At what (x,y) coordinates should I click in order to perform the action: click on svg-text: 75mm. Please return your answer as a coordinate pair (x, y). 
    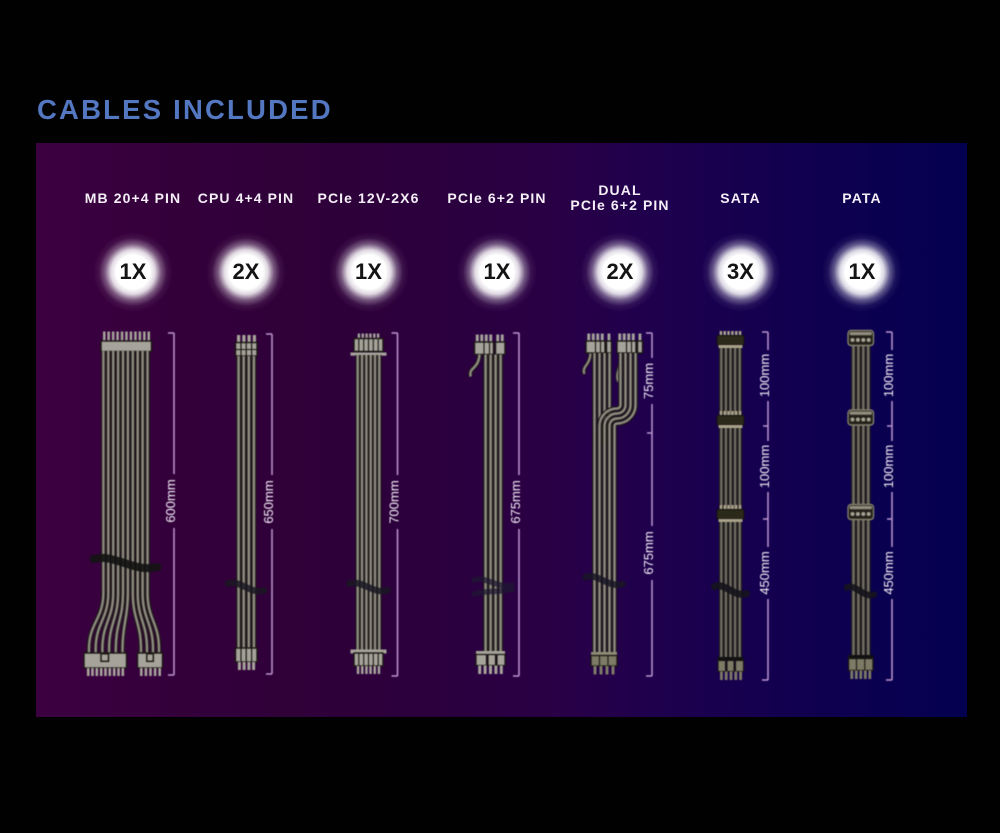
    Looking at the image, I should click on (648, 381).